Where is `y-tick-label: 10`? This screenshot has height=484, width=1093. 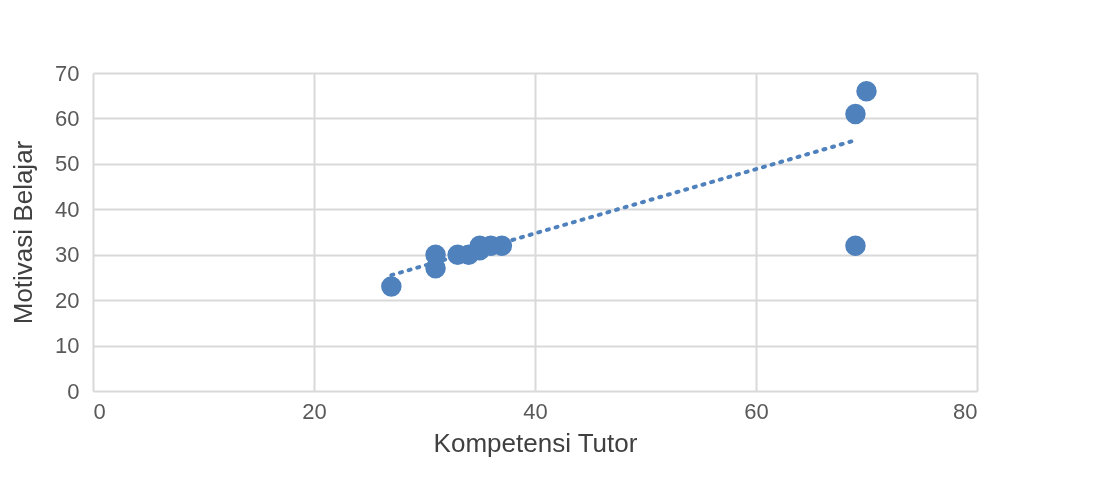
y-tick-label: 10 is located at coordinates (67, 346).